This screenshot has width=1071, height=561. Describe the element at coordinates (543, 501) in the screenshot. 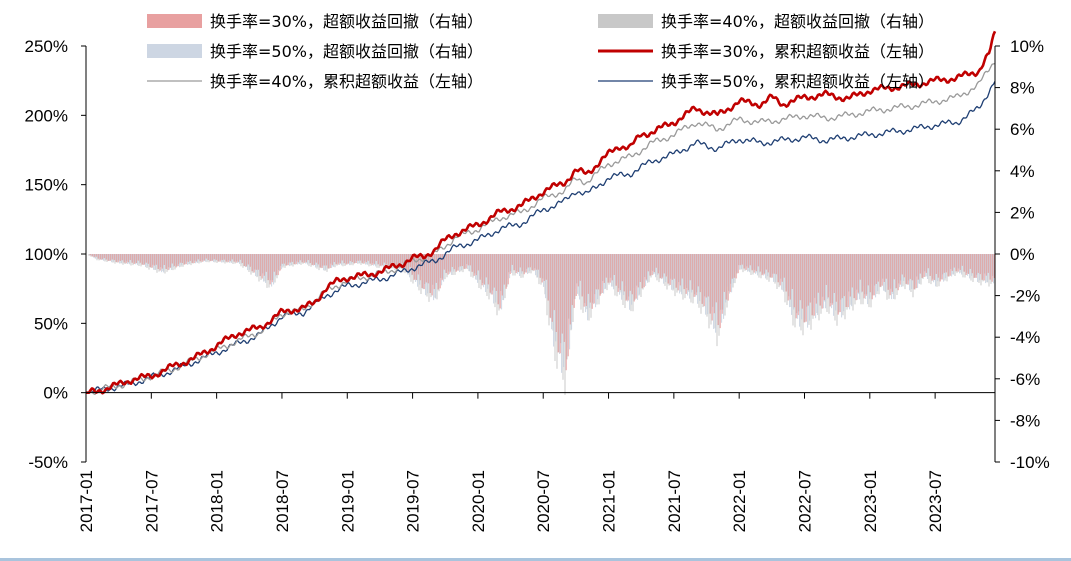

I see `x-tick-label: 2020-07` at that location.